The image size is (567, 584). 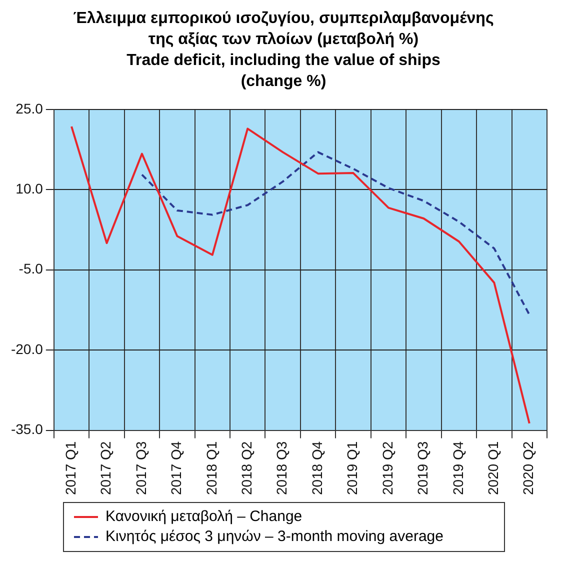 I want to click on y-tick-label: -20.0, so click(x=27, y=348).